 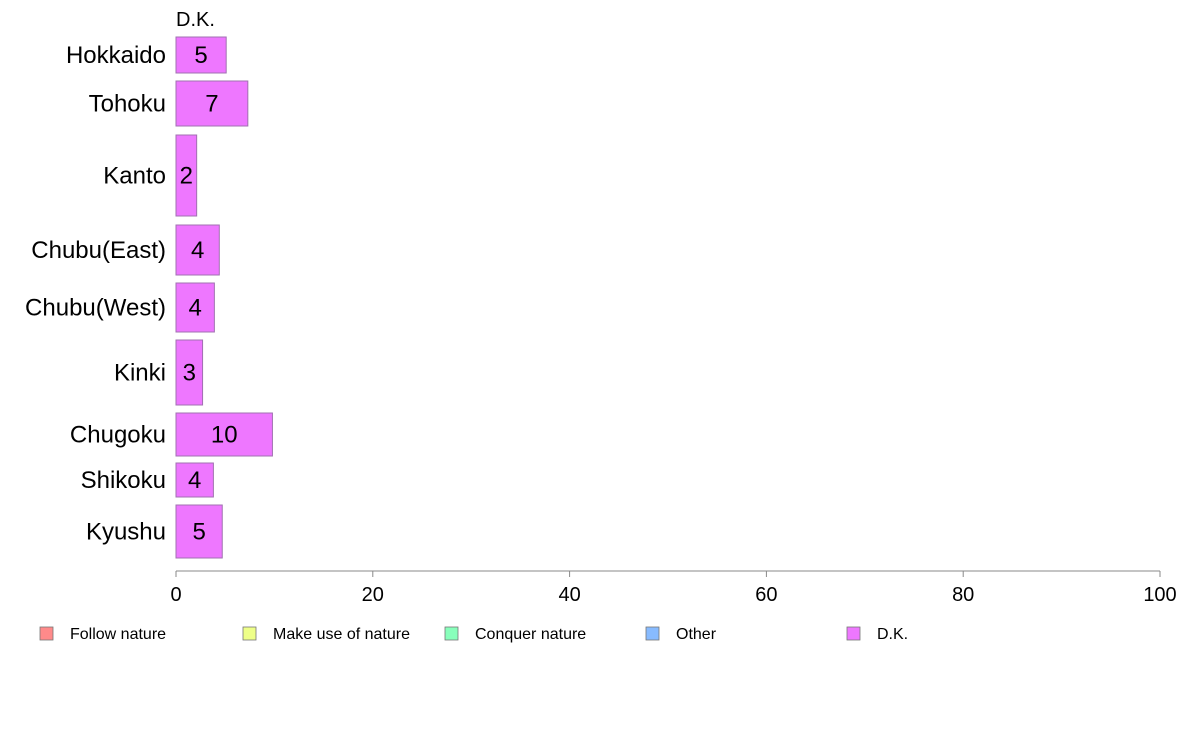 I want to click on x-tick-label: 80, so click(x=963, y=595).